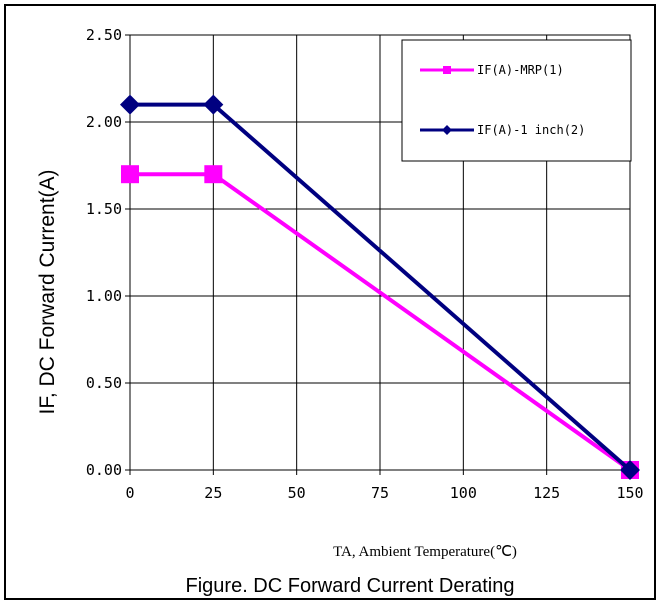 The width and height of the screenshot is (666, 610). I want to click on y-tick-label: 2.00, so click(104, 122).